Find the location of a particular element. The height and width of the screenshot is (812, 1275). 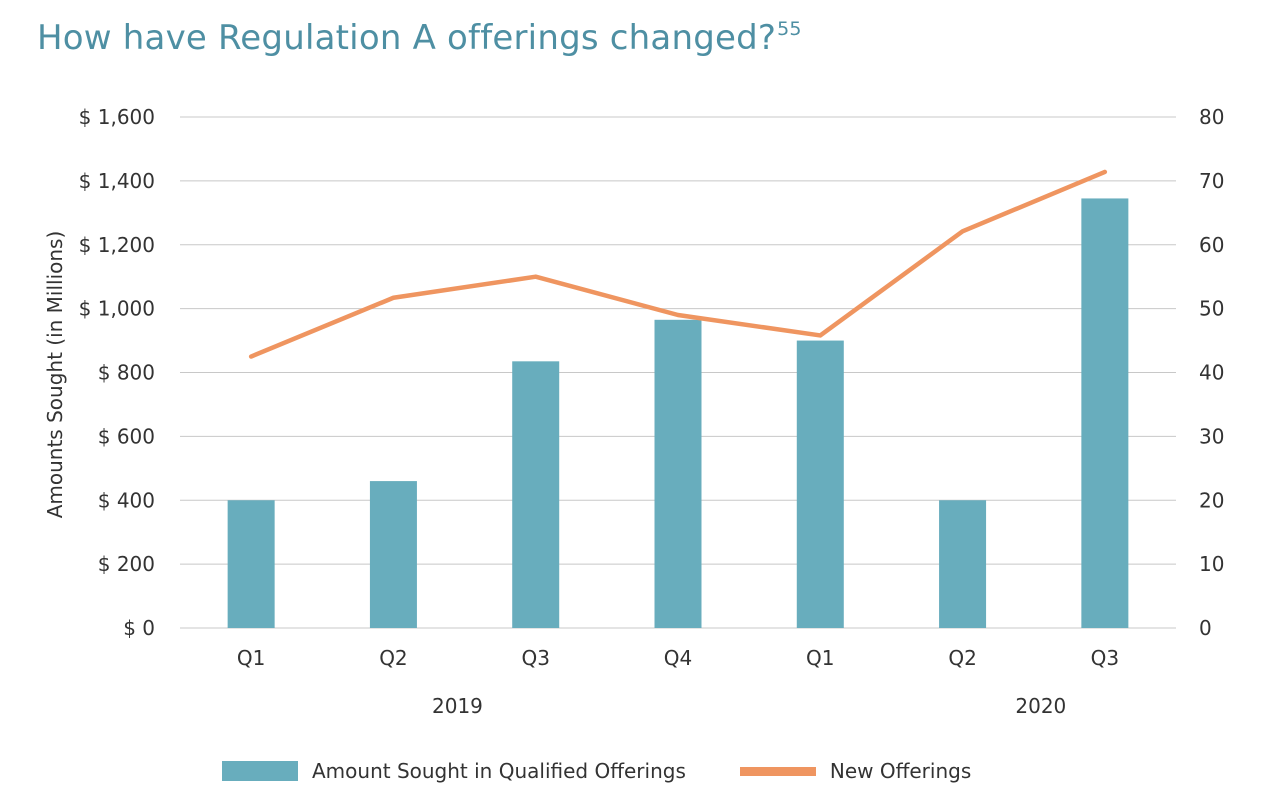

y-axis-label: Amounts Sought (in Millions) is located at coordinates (55, 375).